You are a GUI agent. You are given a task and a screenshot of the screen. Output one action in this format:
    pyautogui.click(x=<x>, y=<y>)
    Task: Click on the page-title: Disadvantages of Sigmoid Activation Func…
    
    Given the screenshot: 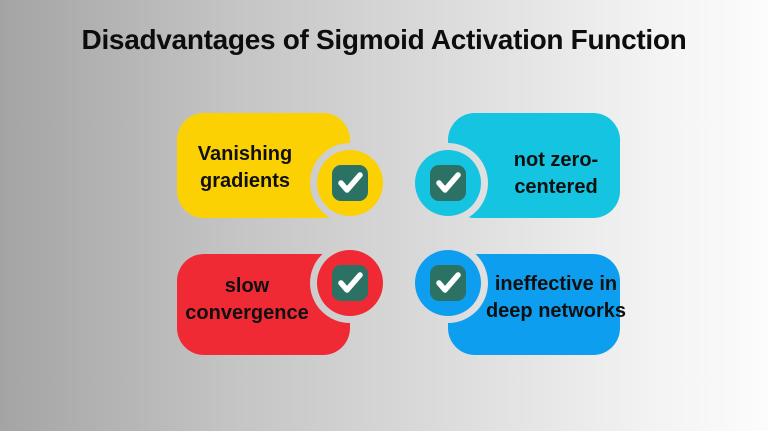 What is the action you would take?
    pyautogui.click(x=384, y=39)
    